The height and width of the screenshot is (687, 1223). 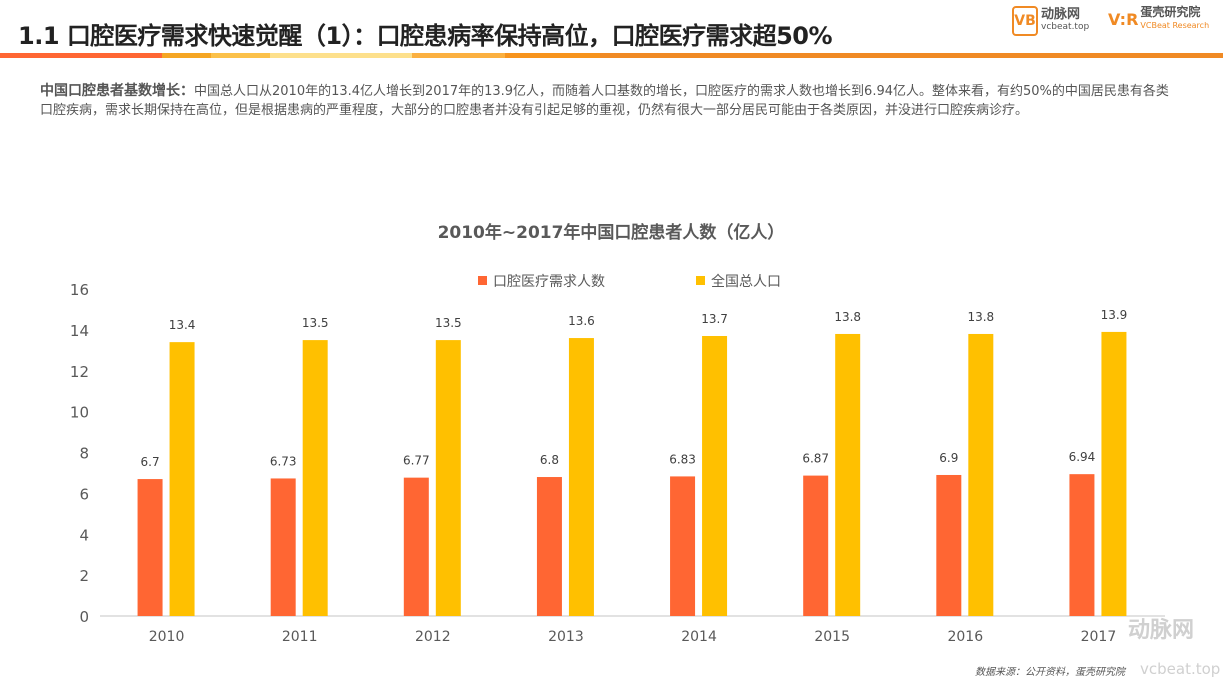 What do you see at coordinates (746, 281) in the screenshot?
I see `legend-label: 全国总人口` at bounding box center [746, 281].